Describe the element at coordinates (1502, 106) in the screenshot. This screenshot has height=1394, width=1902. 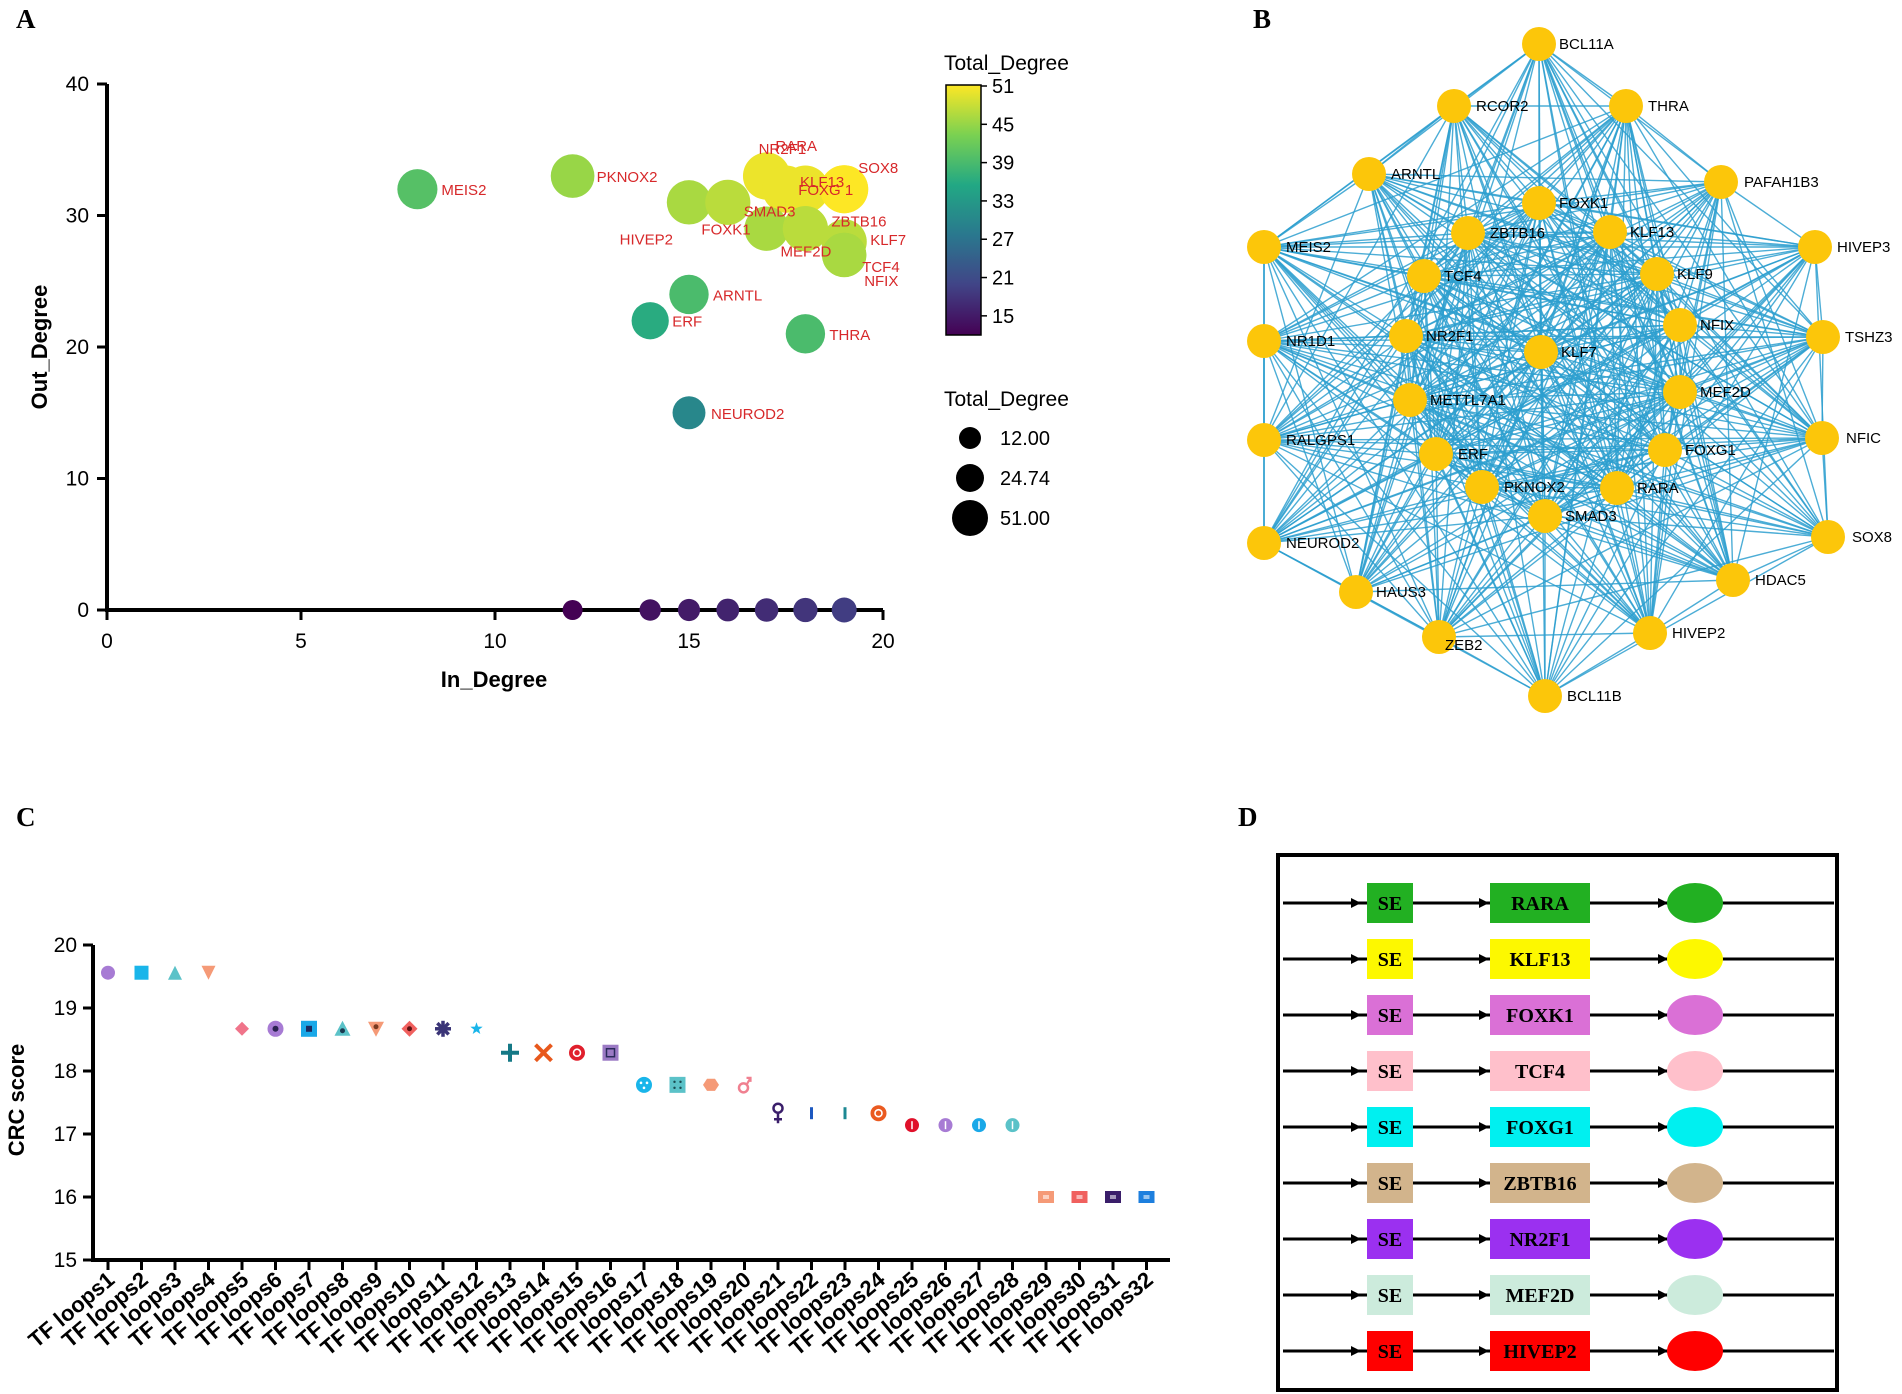
I see `b-node-label: RCOR2` at that location.